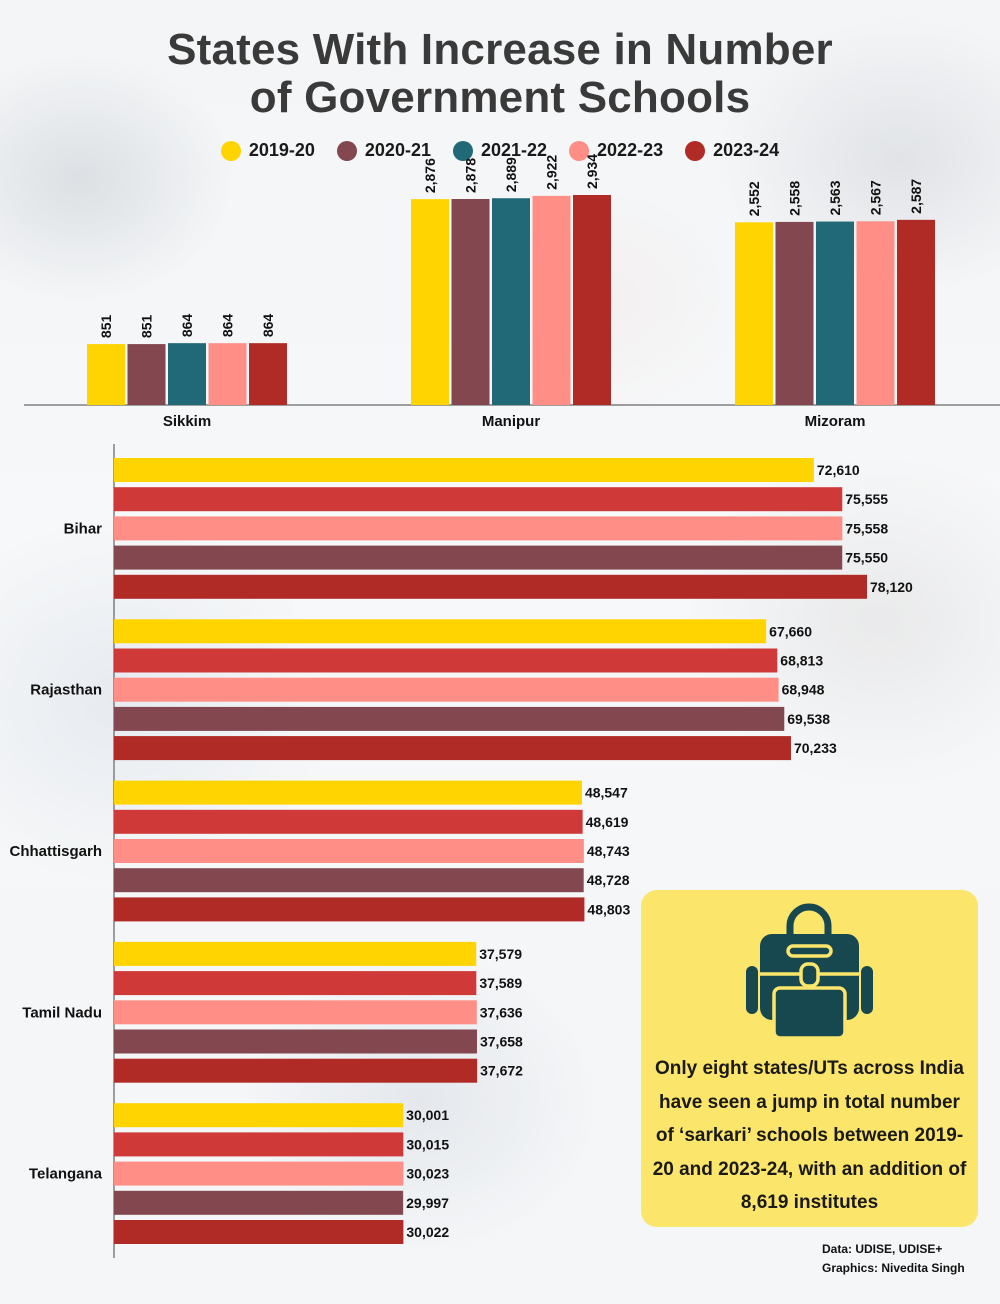 The height and width of the screenshot is (1304, 1000). What do you see at coordinates (427, 1174) in the screenshot?
I see `bar-label-telangana-2022-23: 30,023` at bounding box center [427, 1174].